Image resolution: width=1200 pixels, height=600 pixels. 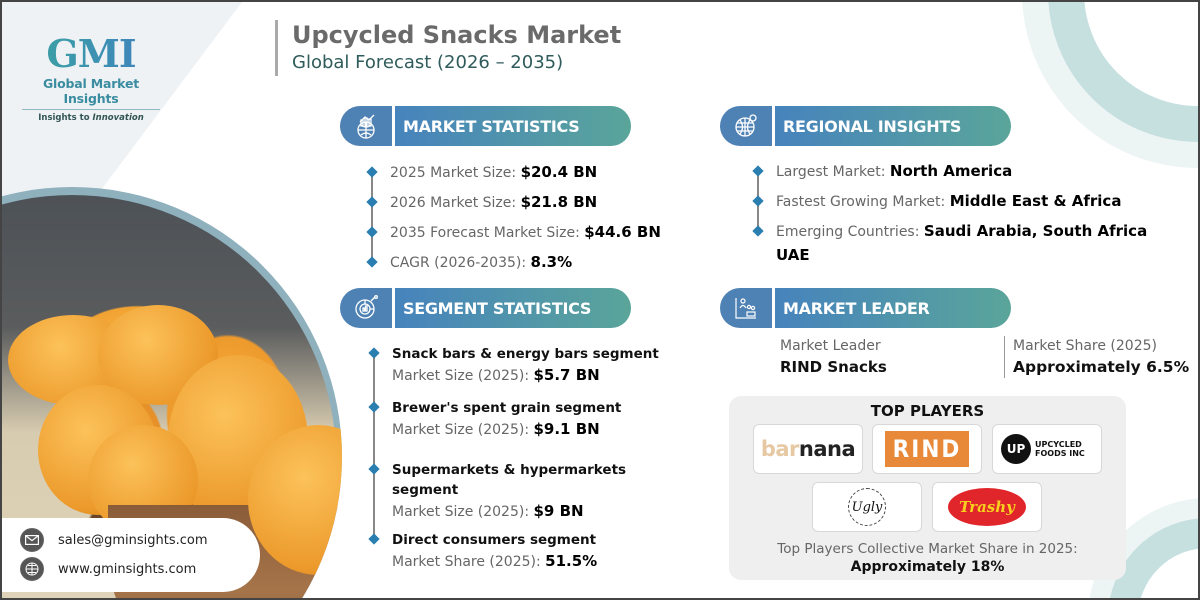 I want to click on leader-label: Market Leader, so click(x=830, y=346).